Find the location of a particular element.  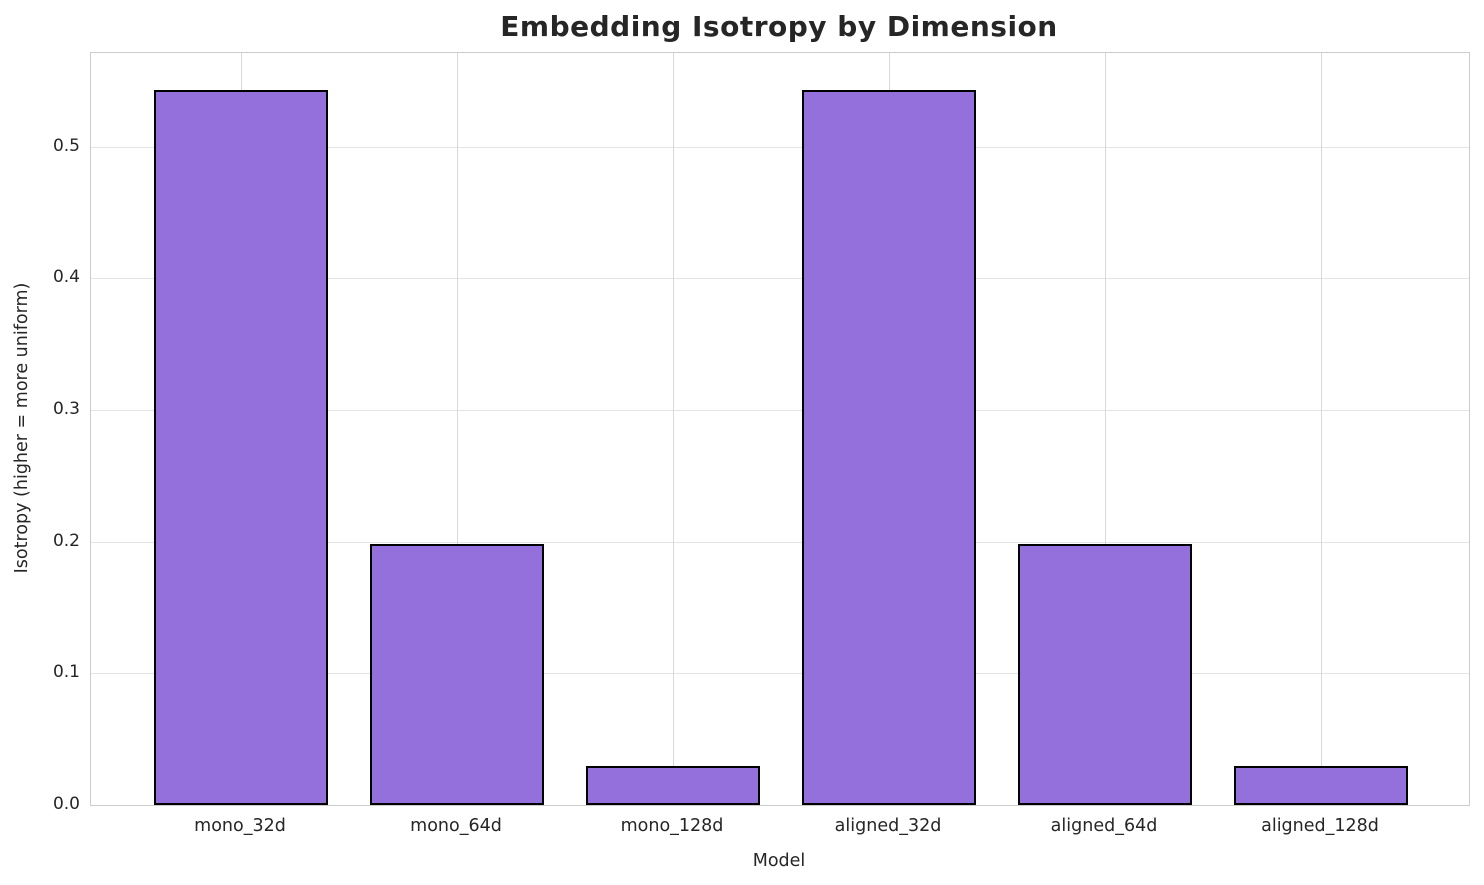

x-tick-label: mono_32d is located at coordinates (240, 826).